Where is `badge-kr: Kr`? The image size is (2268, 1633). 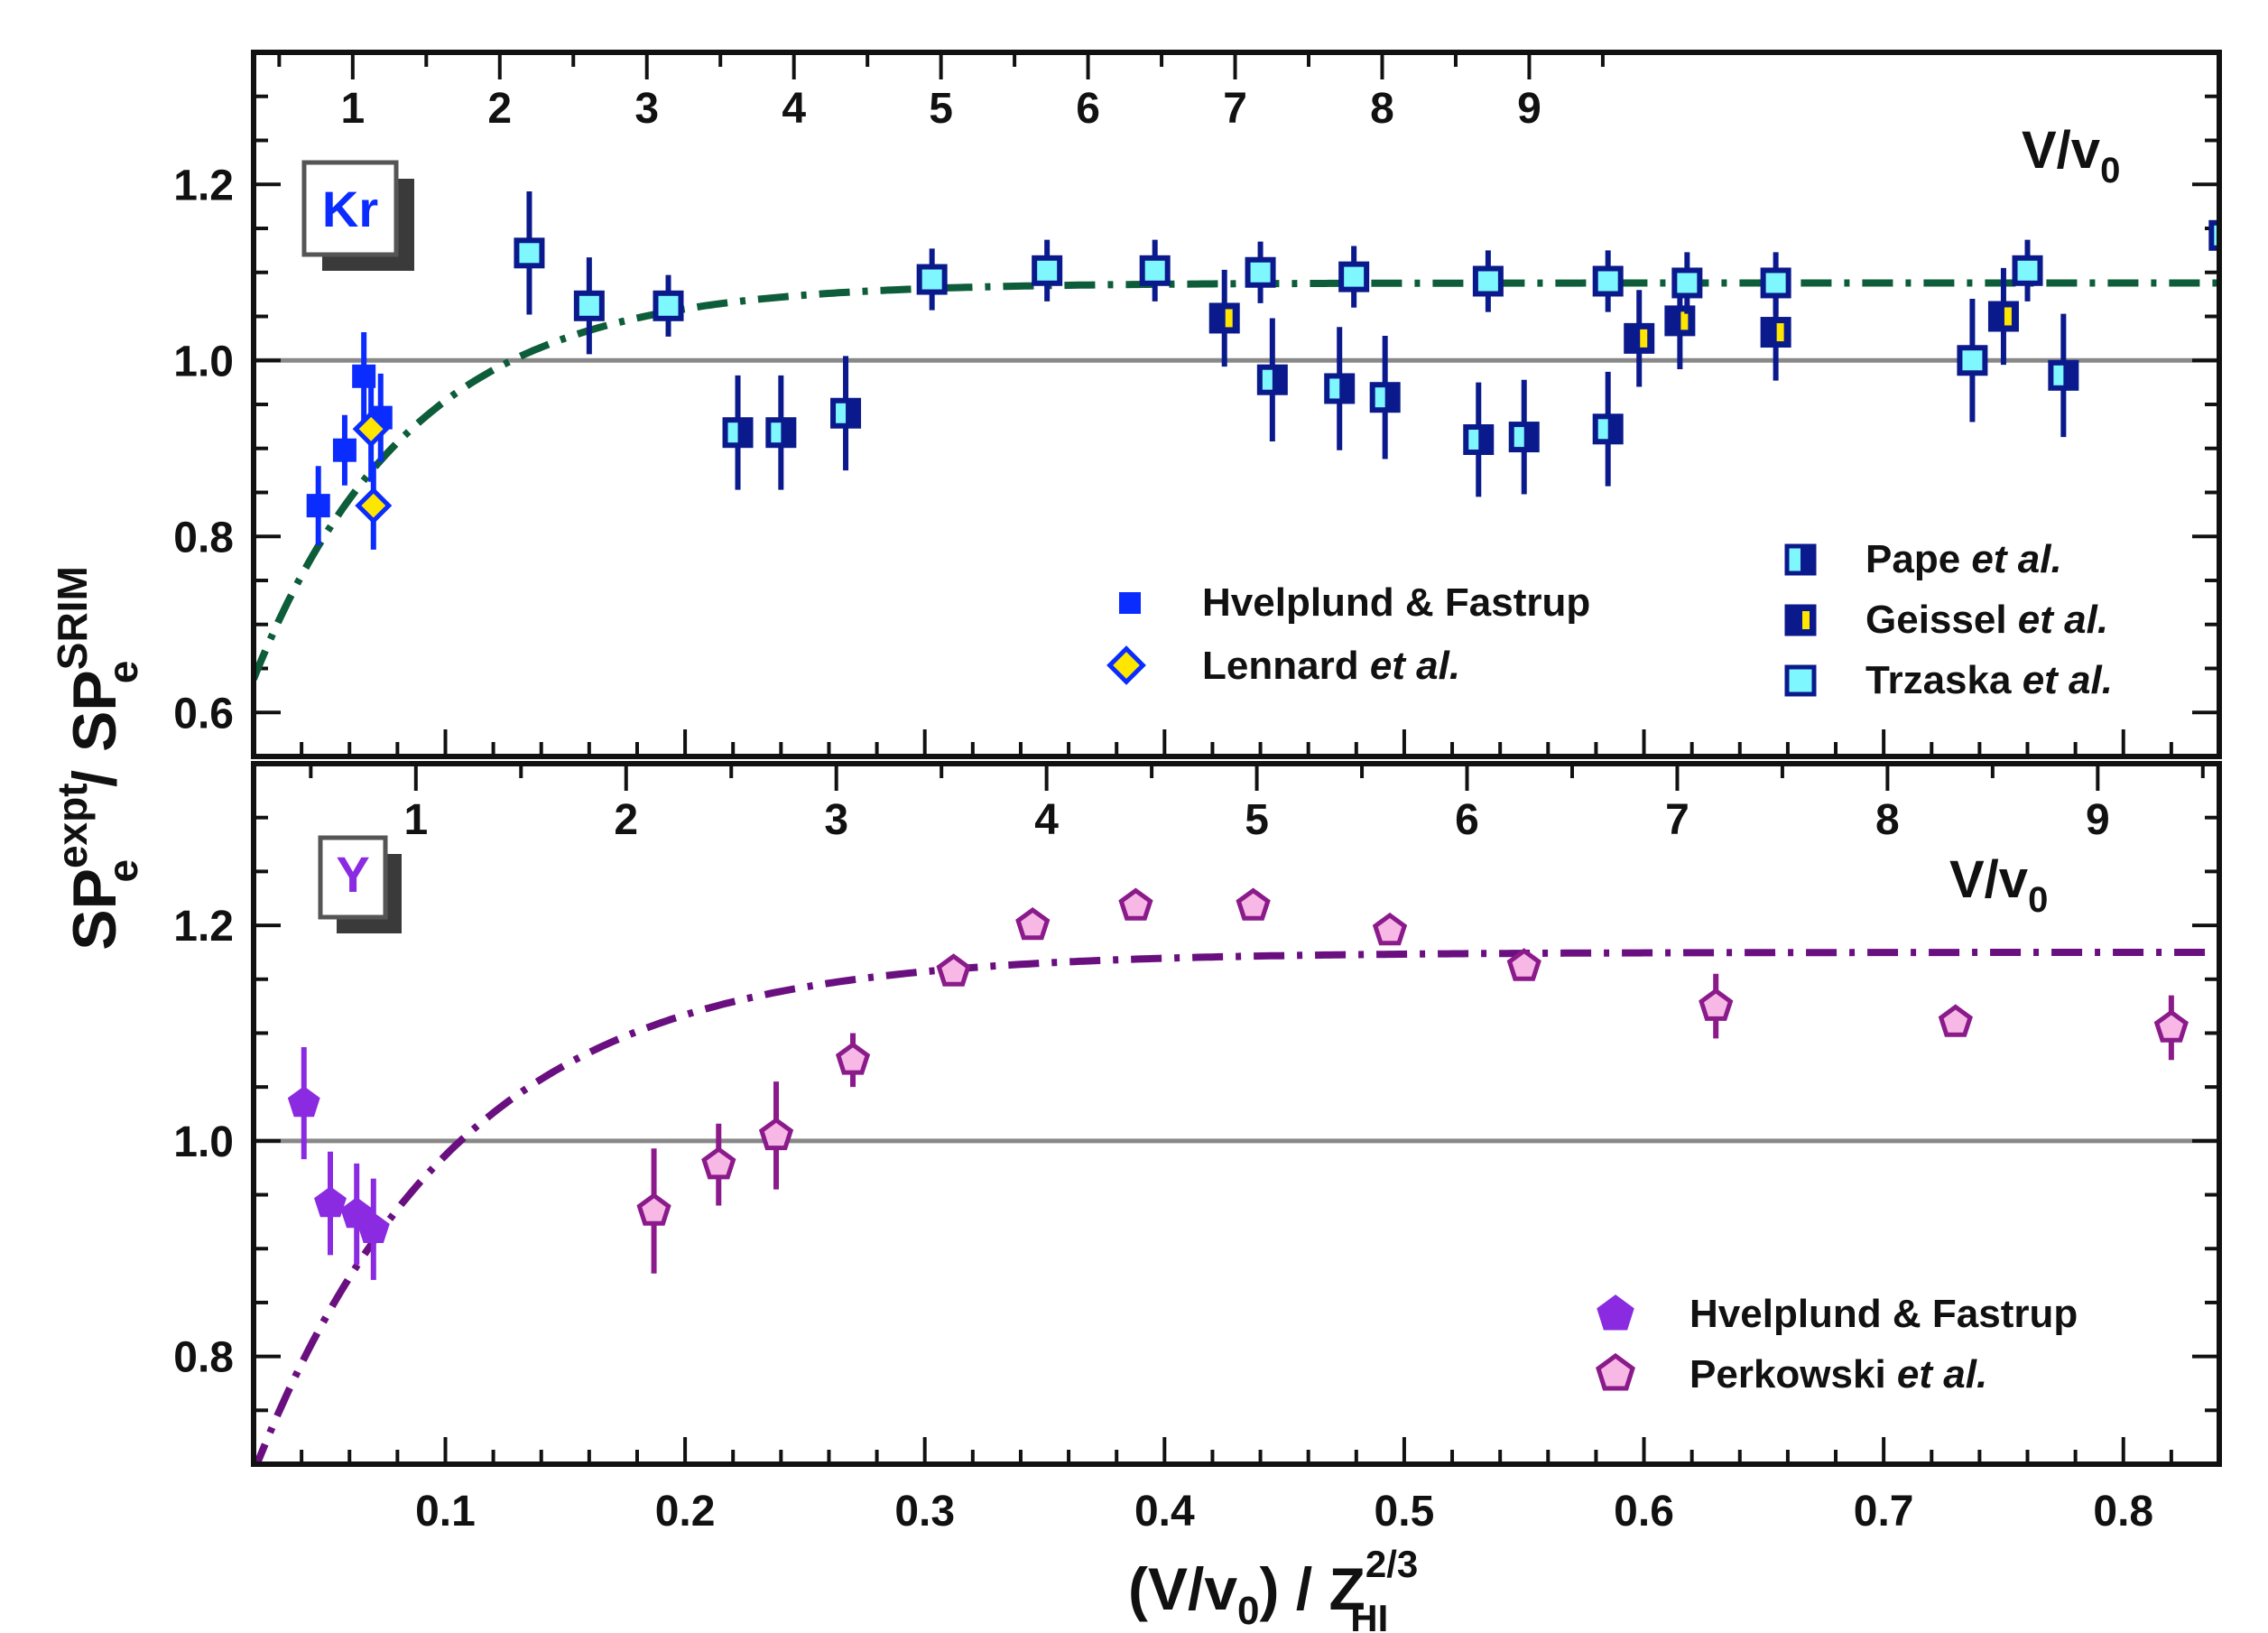 badge-kr: Kr is located at coordinates (357, 215).